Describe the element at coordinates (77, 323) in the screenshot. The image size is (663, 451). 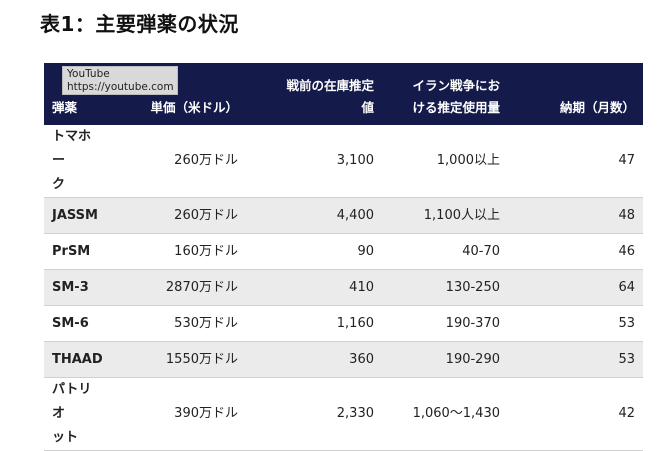
I see `cell-munition-name: SM-6` at that location.